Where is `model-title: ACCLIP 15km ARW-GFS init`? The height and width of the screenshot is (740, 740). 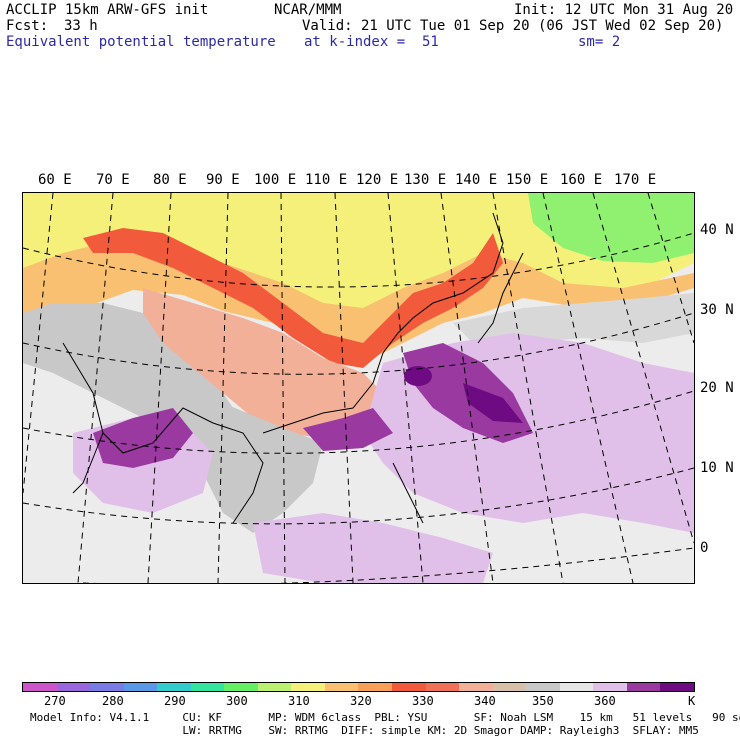
model-title: ACCLIP 15km ARW-GFS init is located at coordinates (107, 10).